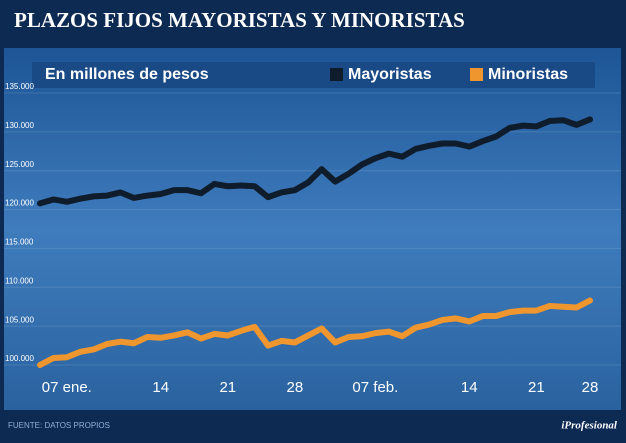 Image resolution: width=626 pixels, height=443 pixels. What do you see at coordinates (19, 164) in the screenshot?
I see `y-tick-label: 125.000` at bounding box center [19, 164].